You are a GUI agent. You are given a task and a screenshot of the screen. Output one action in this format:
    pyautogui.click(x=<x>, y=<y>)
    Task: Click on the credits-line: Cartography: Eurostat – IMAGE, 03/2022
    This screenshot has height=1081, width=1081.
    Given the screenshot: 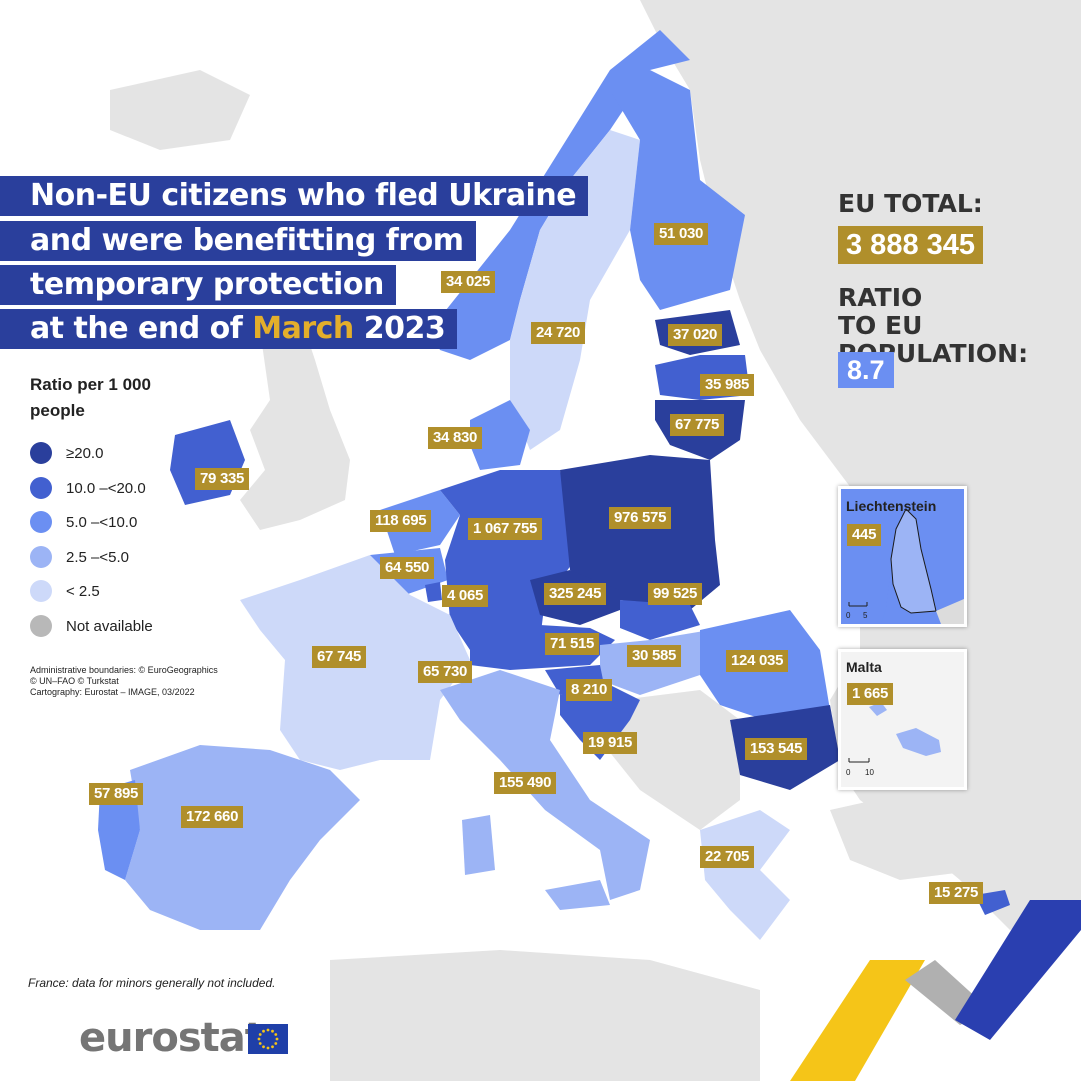 What is the action you would take?
    pyautogui.click(x=112, y=692)
    